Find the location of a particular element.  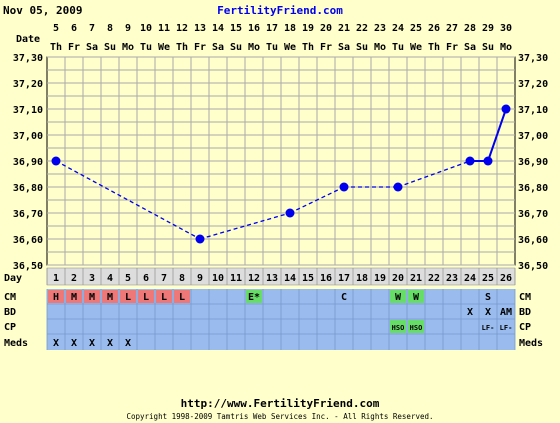

cm-cell-value: E* is located at coordinates (254, 297).